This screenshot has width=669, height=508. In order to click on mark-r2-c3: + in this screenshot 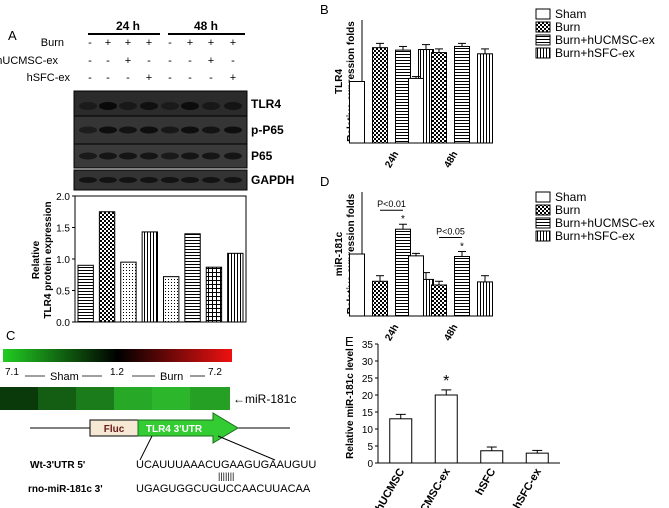, I will do `click(149, 78)`.